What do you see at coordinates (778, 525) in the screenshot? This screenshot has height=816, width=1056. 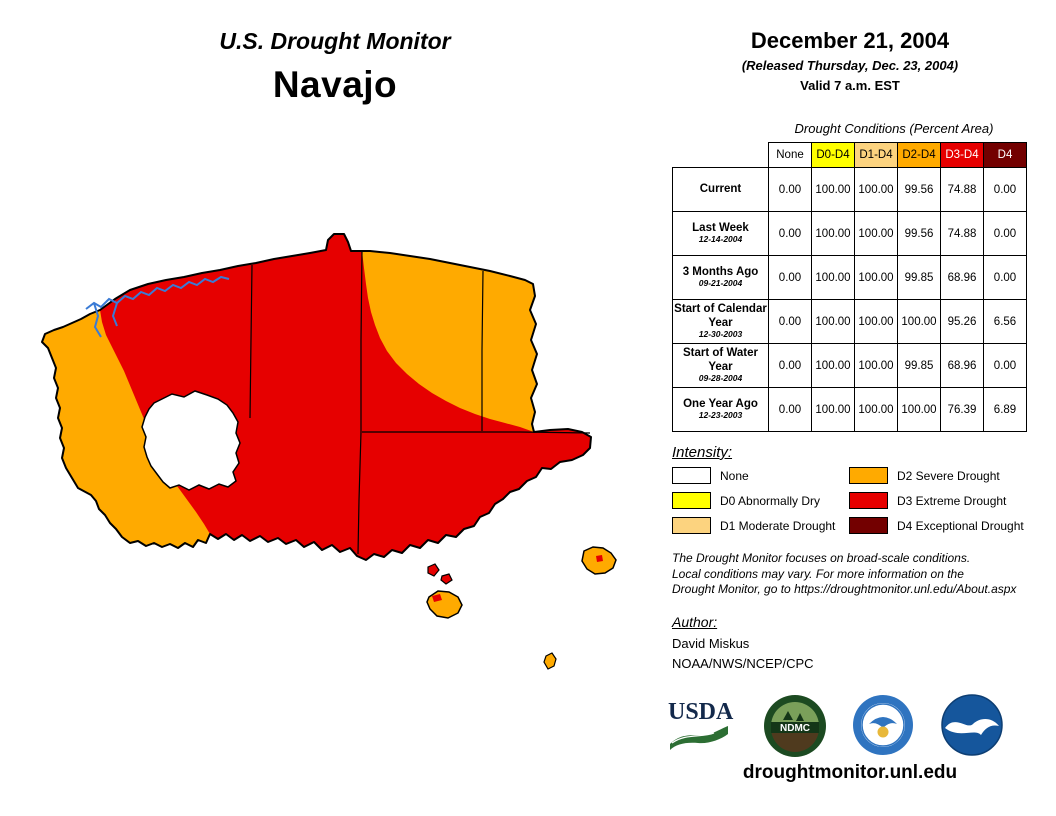 I see `legend-label: D1 Moderate Drought` at bounding box center [778, 525].